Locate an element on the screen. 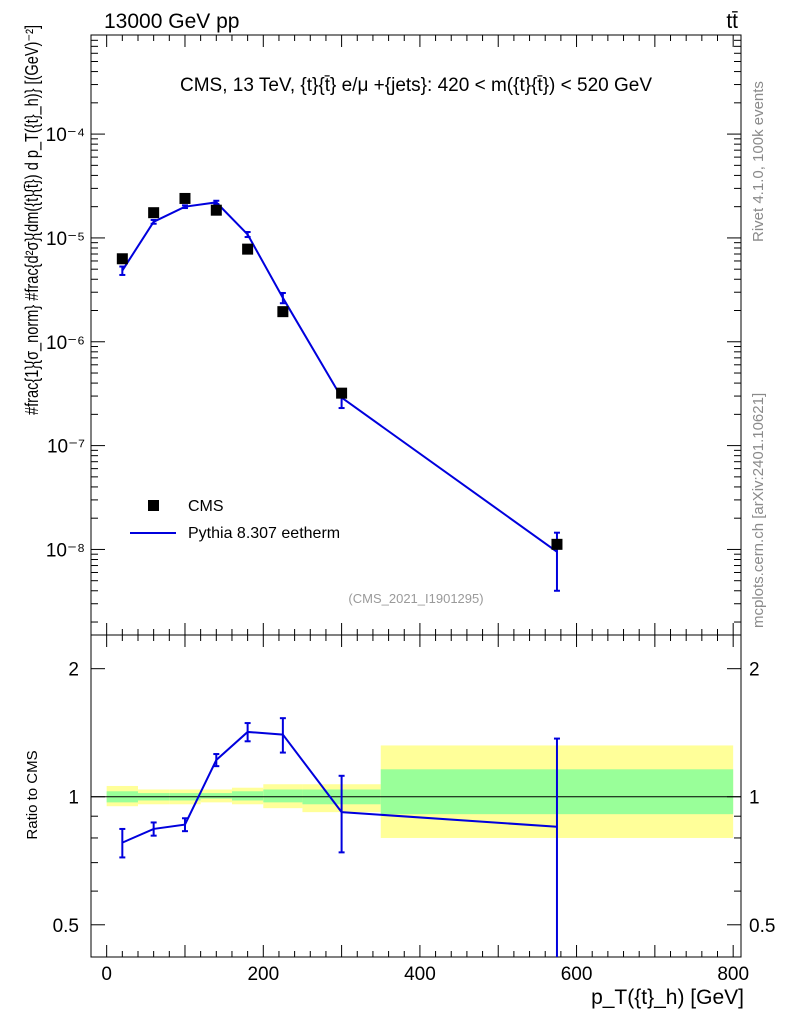 Image resolution: width=786 pixels, height=1024 pixels. y-tick-label: 10⁻⁶ is located at coordinates (65, 343).